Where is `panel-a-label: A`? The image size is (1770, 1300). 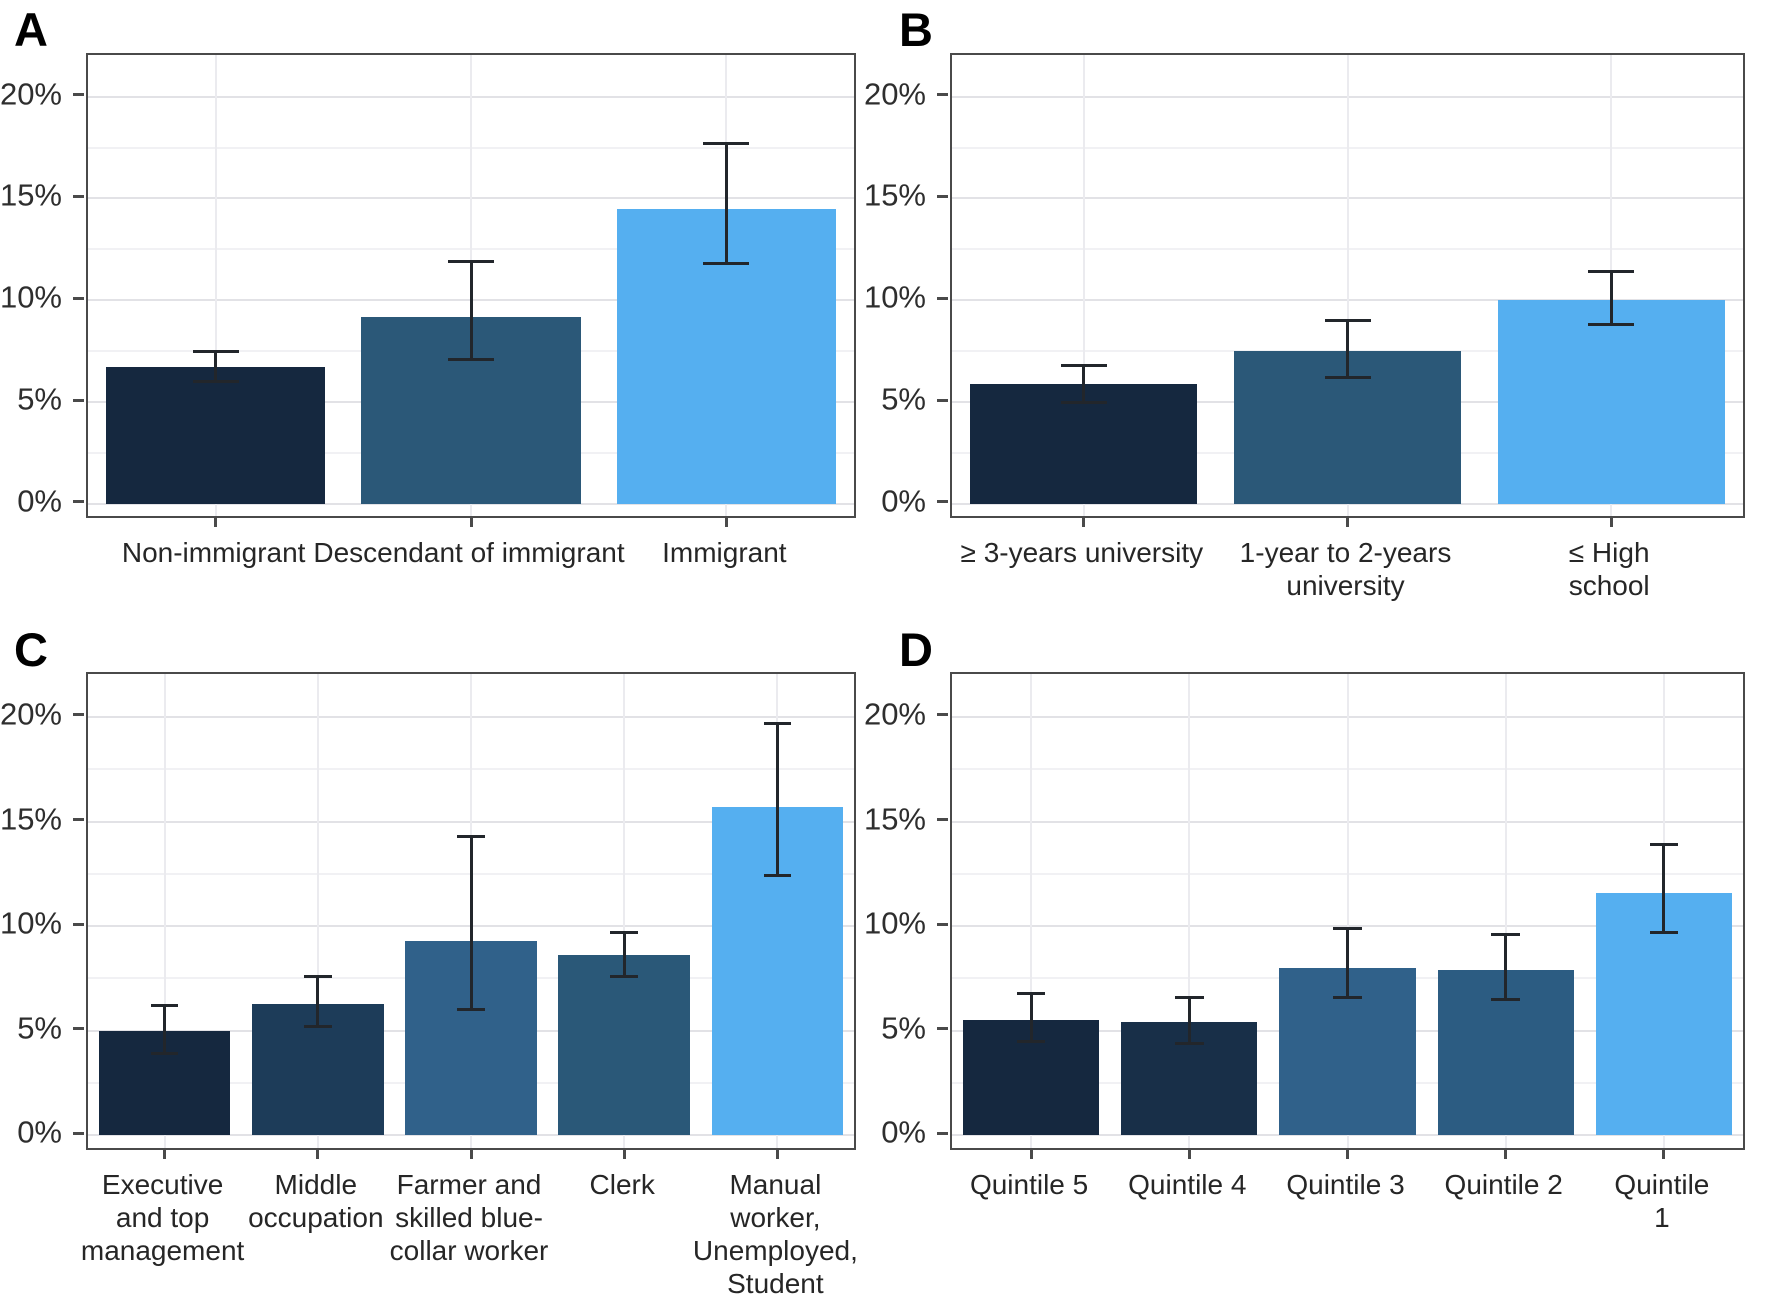
panel-a-label: A is located at coordinates (31, 29).